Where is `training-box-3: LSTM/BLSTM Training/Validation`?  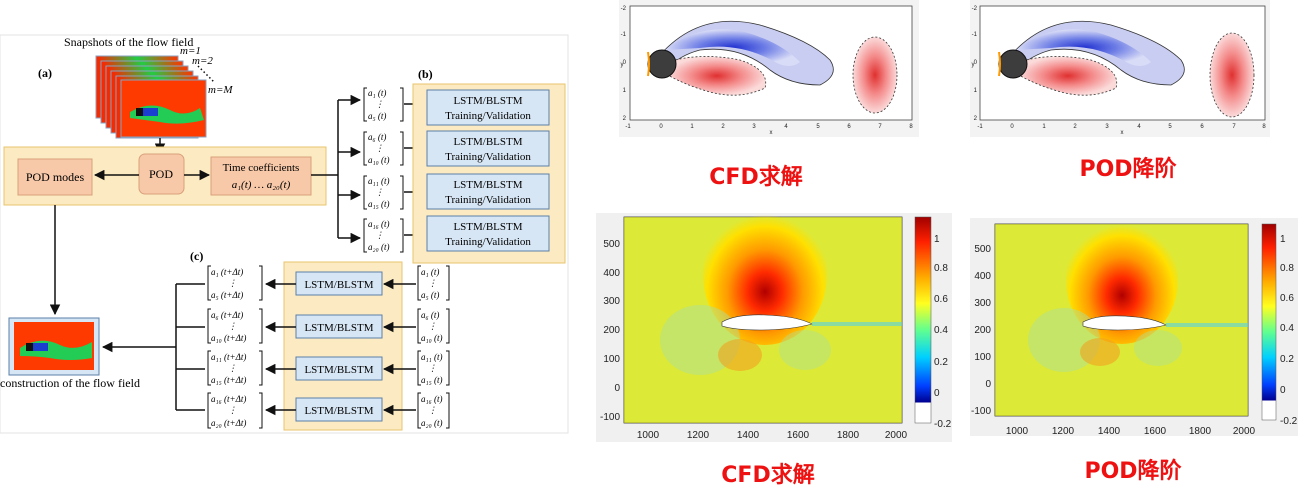
training-box-3: LSTM/BLSTM Training/Validation is located at coordinates (488, 191).